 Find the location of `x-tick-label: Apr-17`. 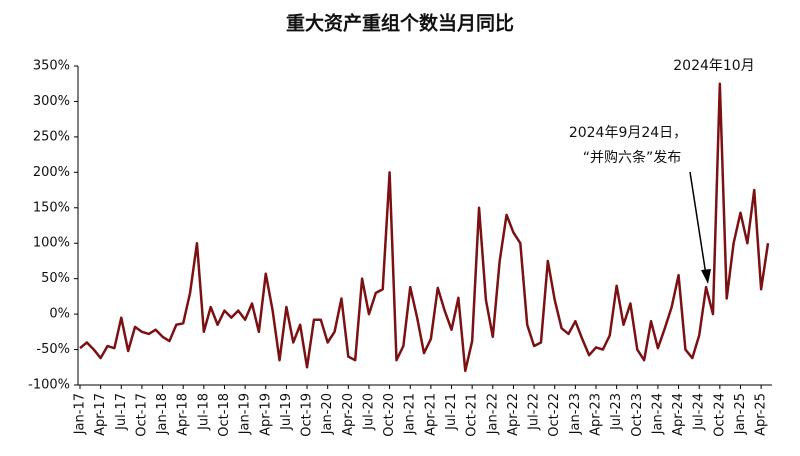

x-tick-label: Apr-17 is located at coordinates (100, 414).